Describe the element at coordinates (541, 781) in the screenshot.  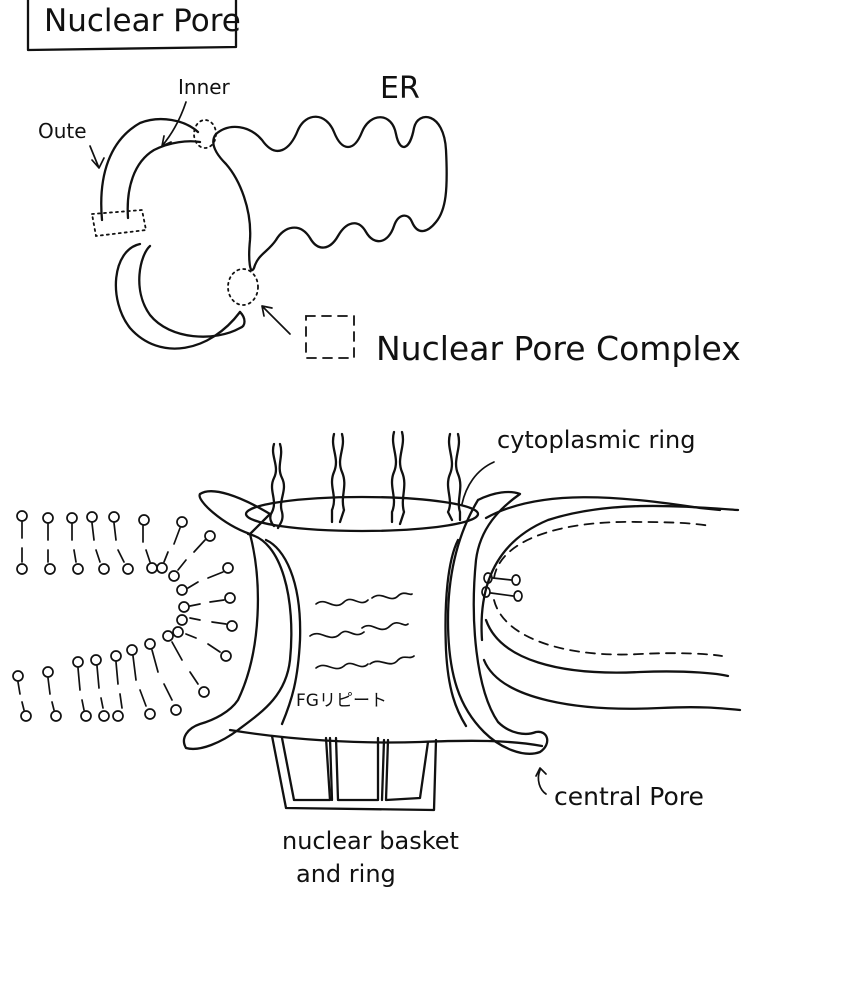
I see `central-pore-pointer` at that location.